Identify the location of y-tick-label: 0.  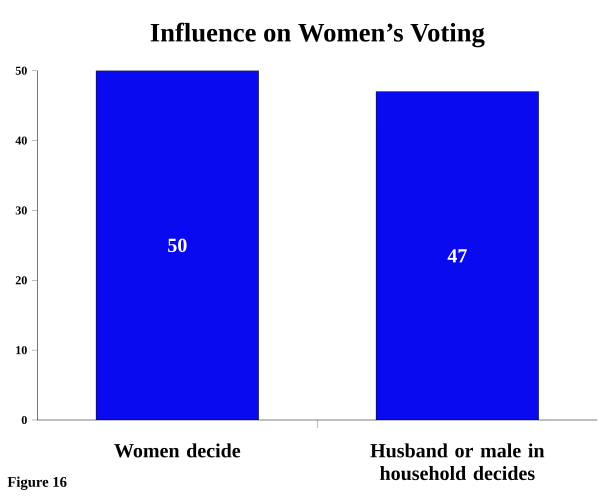
(24, 420).